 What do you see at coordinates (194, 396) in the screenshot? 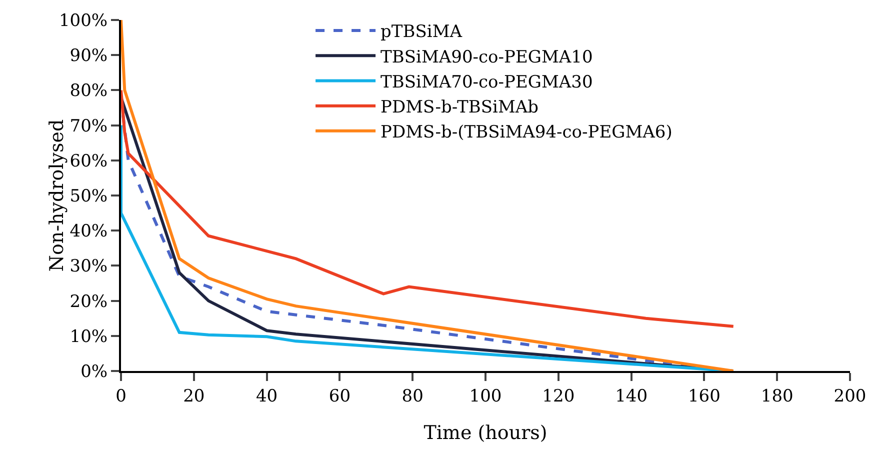
I see `x-tick-label: 20` at bounding box center [194, 396].